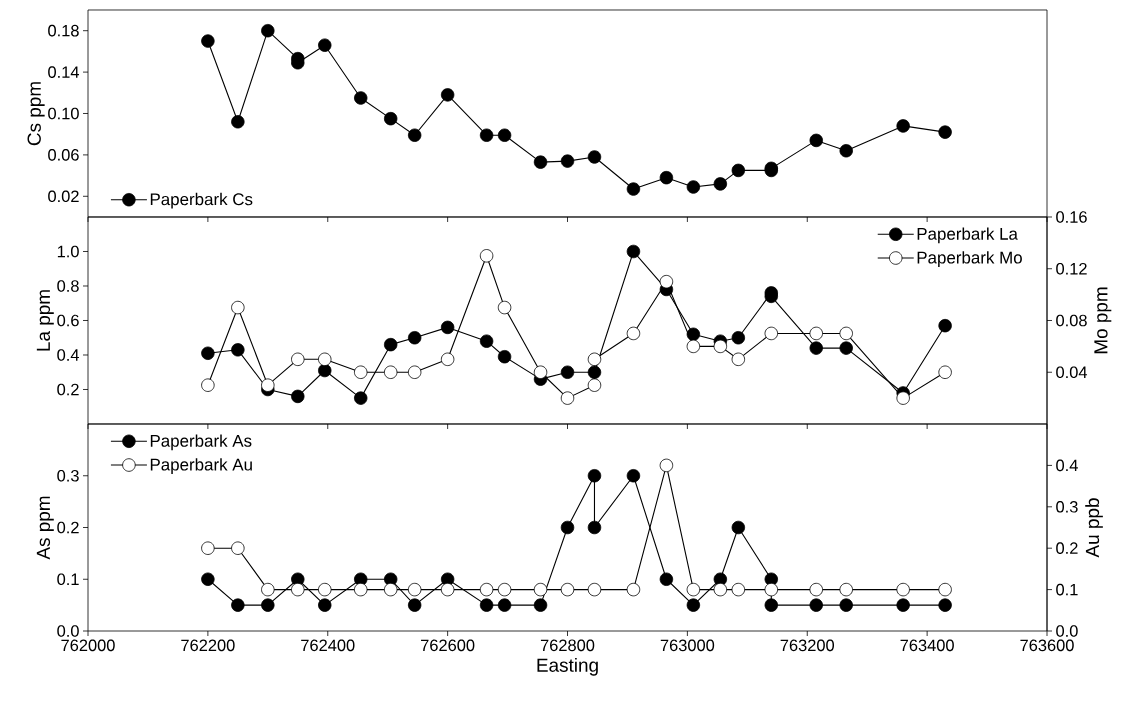  What do you see at coordinates (1067, 631) in the screenshot?
I see `y2-tick-label: 0.0` at bounding box center [1067, 631].